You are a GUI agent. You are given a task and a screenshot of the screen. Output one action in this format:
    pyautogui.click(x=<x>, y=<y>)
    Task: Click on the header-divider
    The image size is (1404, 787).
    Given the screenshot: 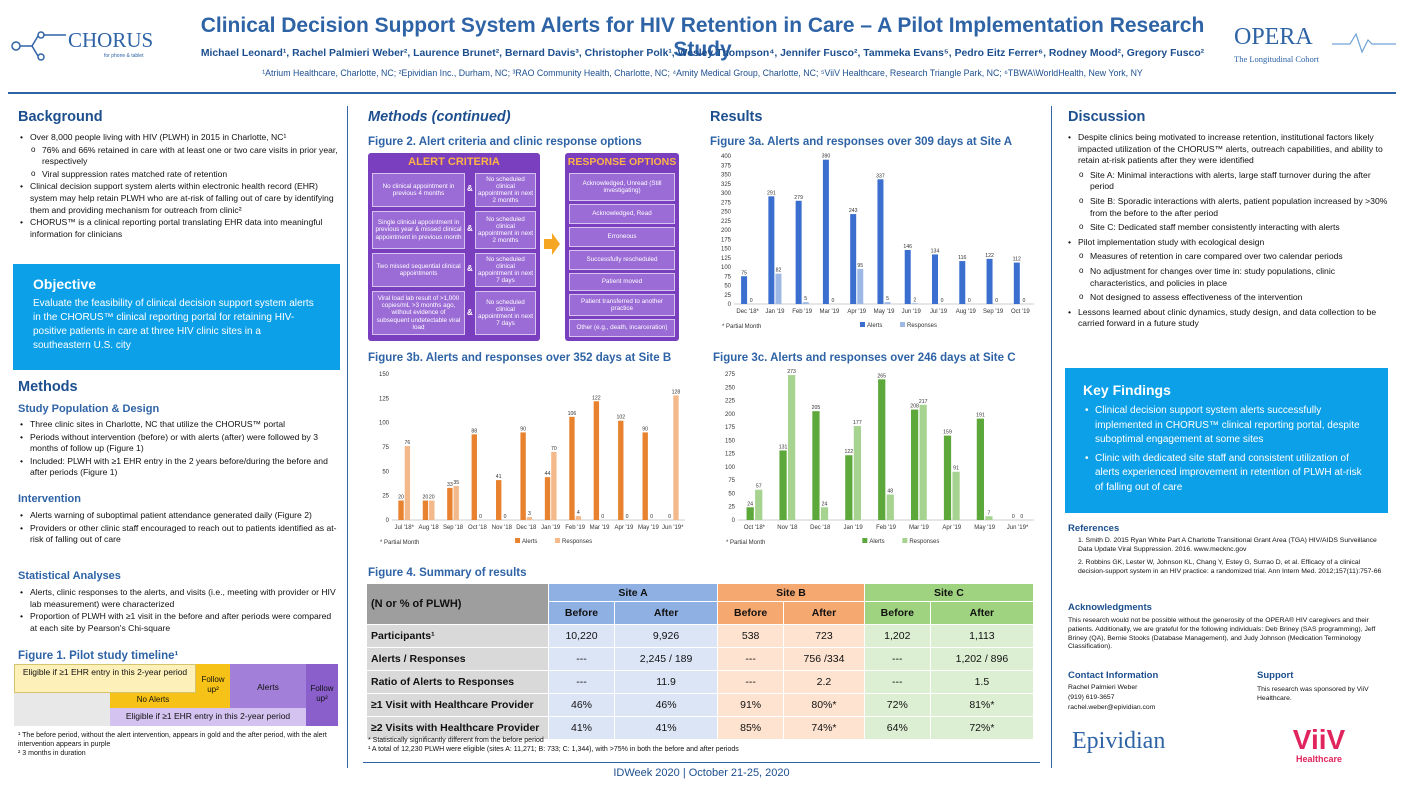 What is the action you would take?
    pyautogui.click(x=702, y=93)
    